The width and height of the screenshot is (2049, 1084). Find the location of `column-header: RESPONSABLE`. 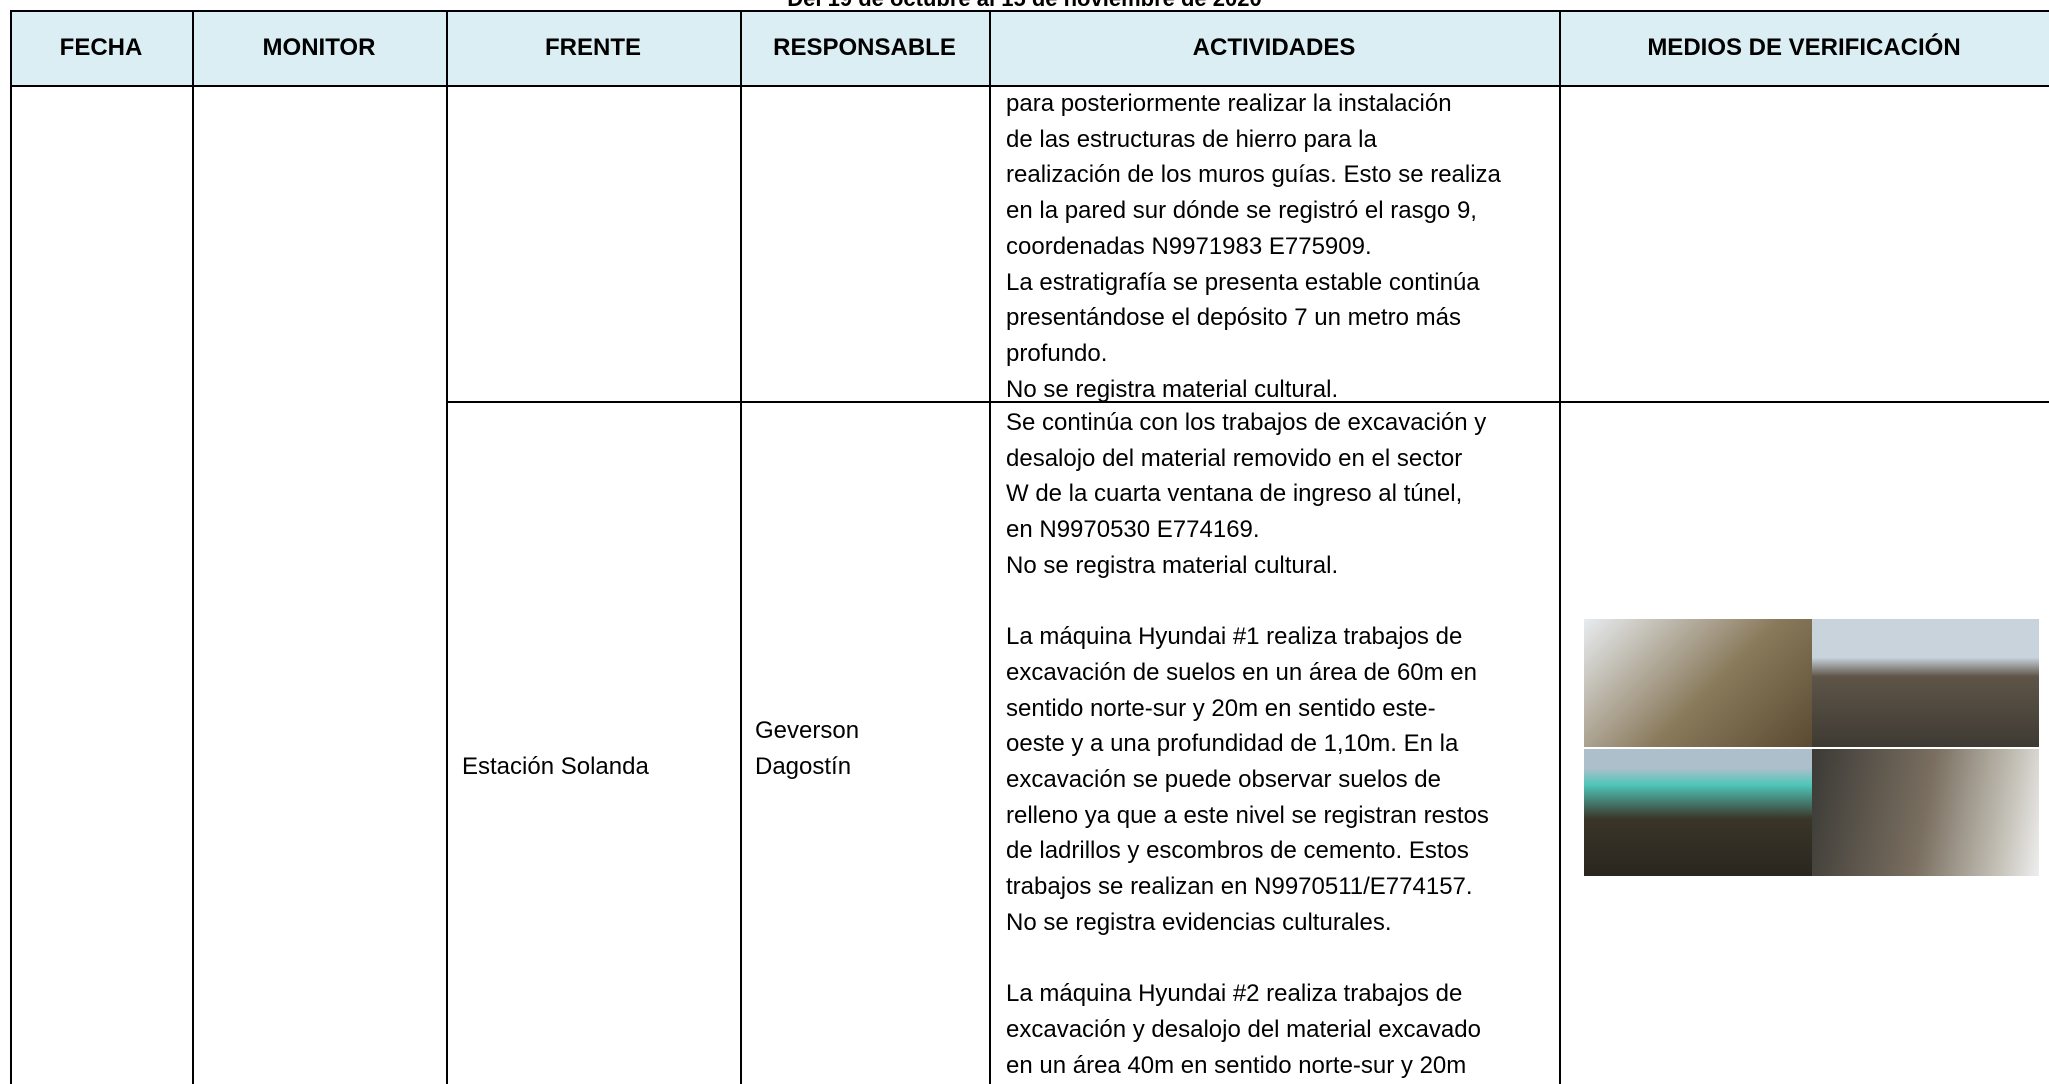

column-header: RESPONSABLE is located at coordinates (864, 47).